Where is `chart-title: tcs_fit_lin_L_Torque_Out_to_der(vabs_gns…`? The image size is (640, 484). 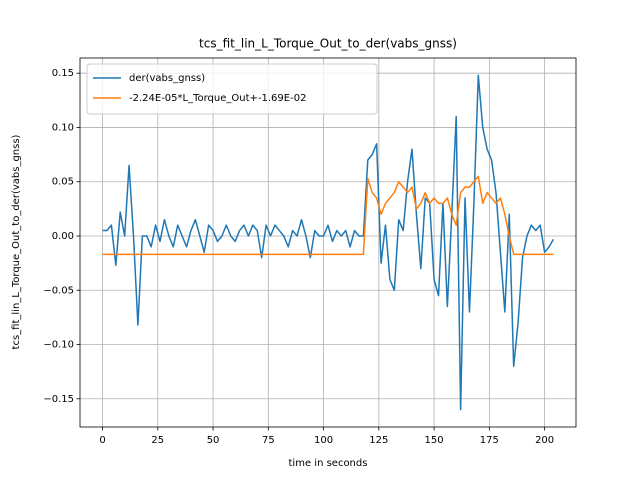
chart-title: tcs_fit_lin_L_Torque_Out_to_der(vabs_gns… is located at coordinates (328, 44).